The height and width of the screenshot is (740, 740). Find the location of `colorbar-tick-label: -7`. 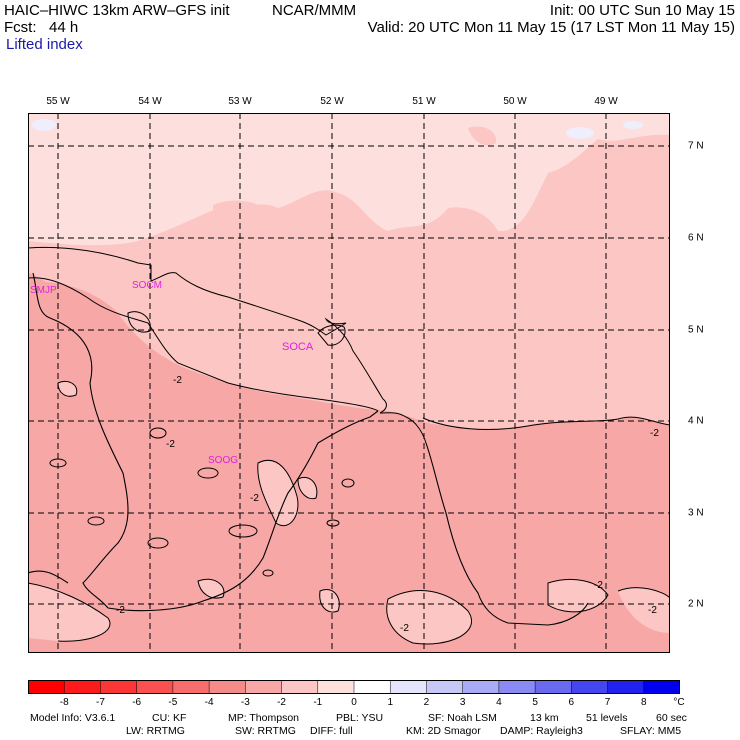

colorbar-tick-label: -7 is located at coordinates (100, 702).